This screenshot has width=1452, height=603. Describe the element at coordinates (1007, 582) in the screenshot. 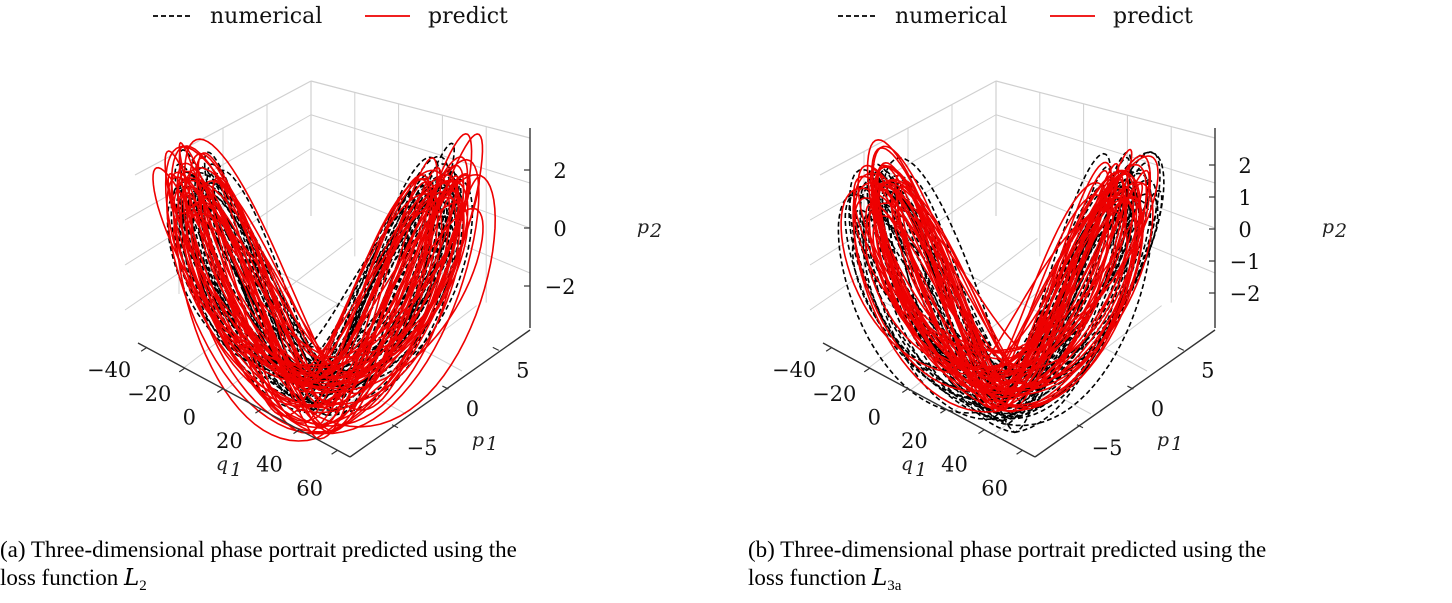

I see `caption-b-line2: loss function L3a` at that location.